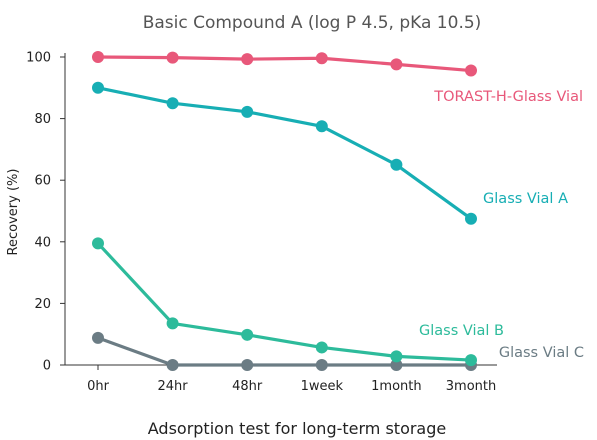 The height and width of the screenshot is (440, 597). I want to click on y-tick-label: 80, so click(42, 119).